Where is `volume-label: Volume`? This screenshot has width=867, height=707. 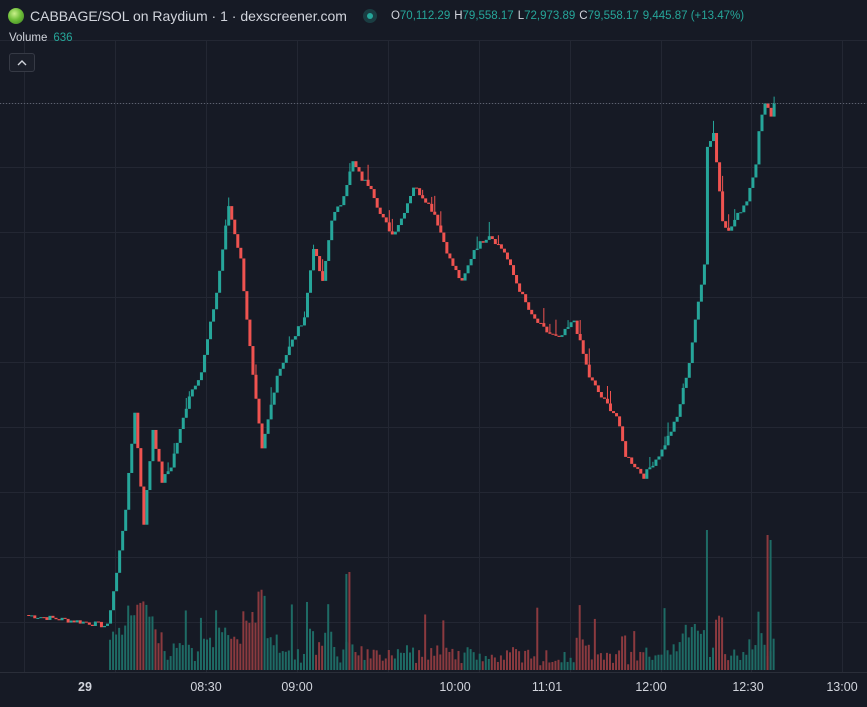 volume-label: Volume is located at coordinates (28, 38).